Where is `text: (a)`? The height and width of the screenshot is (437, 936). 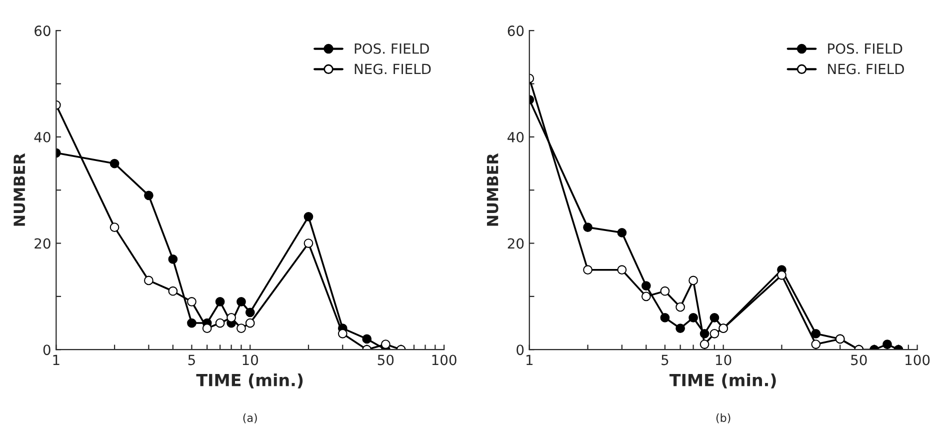 text: (a) is located at coordinates (250, 418).